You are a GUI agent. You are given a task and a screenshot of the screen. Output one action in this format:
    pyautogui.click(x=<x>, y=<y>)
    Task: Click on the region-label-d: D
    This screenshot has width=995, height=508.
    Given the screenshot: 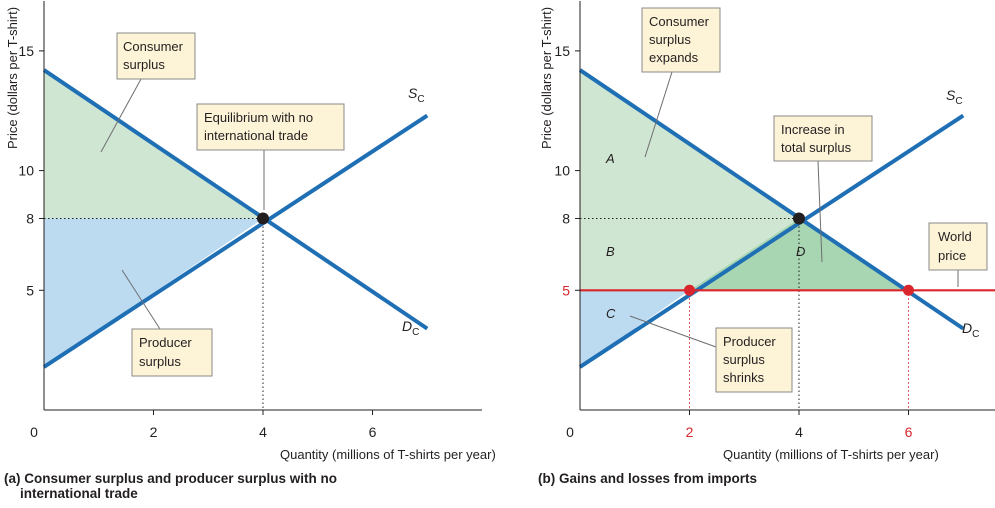 What is the action you would take?
    pyautogui.click(x=800, y=251)
    